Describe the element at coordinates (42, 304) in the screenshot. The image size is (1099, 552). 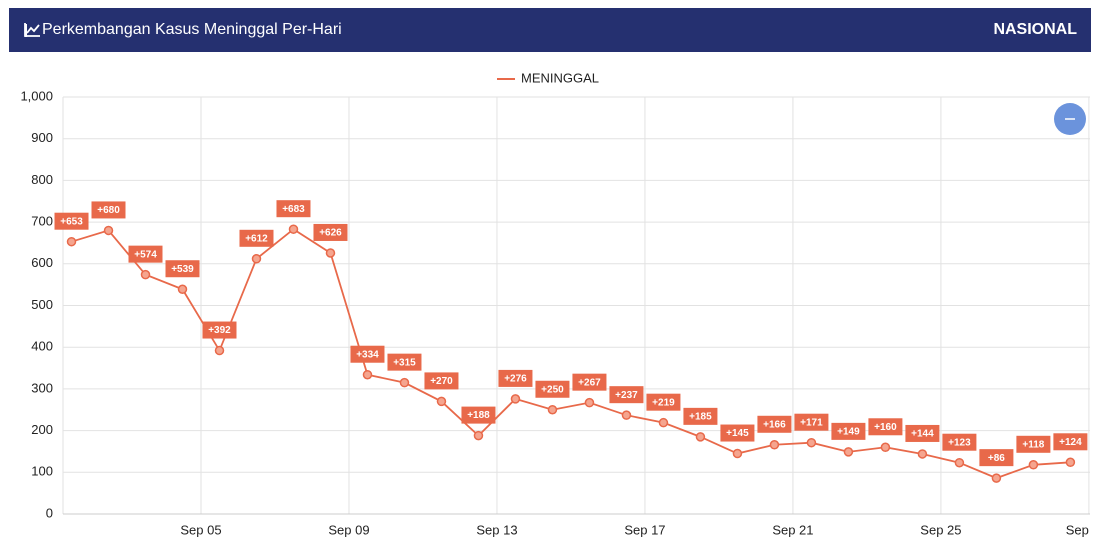
I see `y-tick-label: 500` at that location.